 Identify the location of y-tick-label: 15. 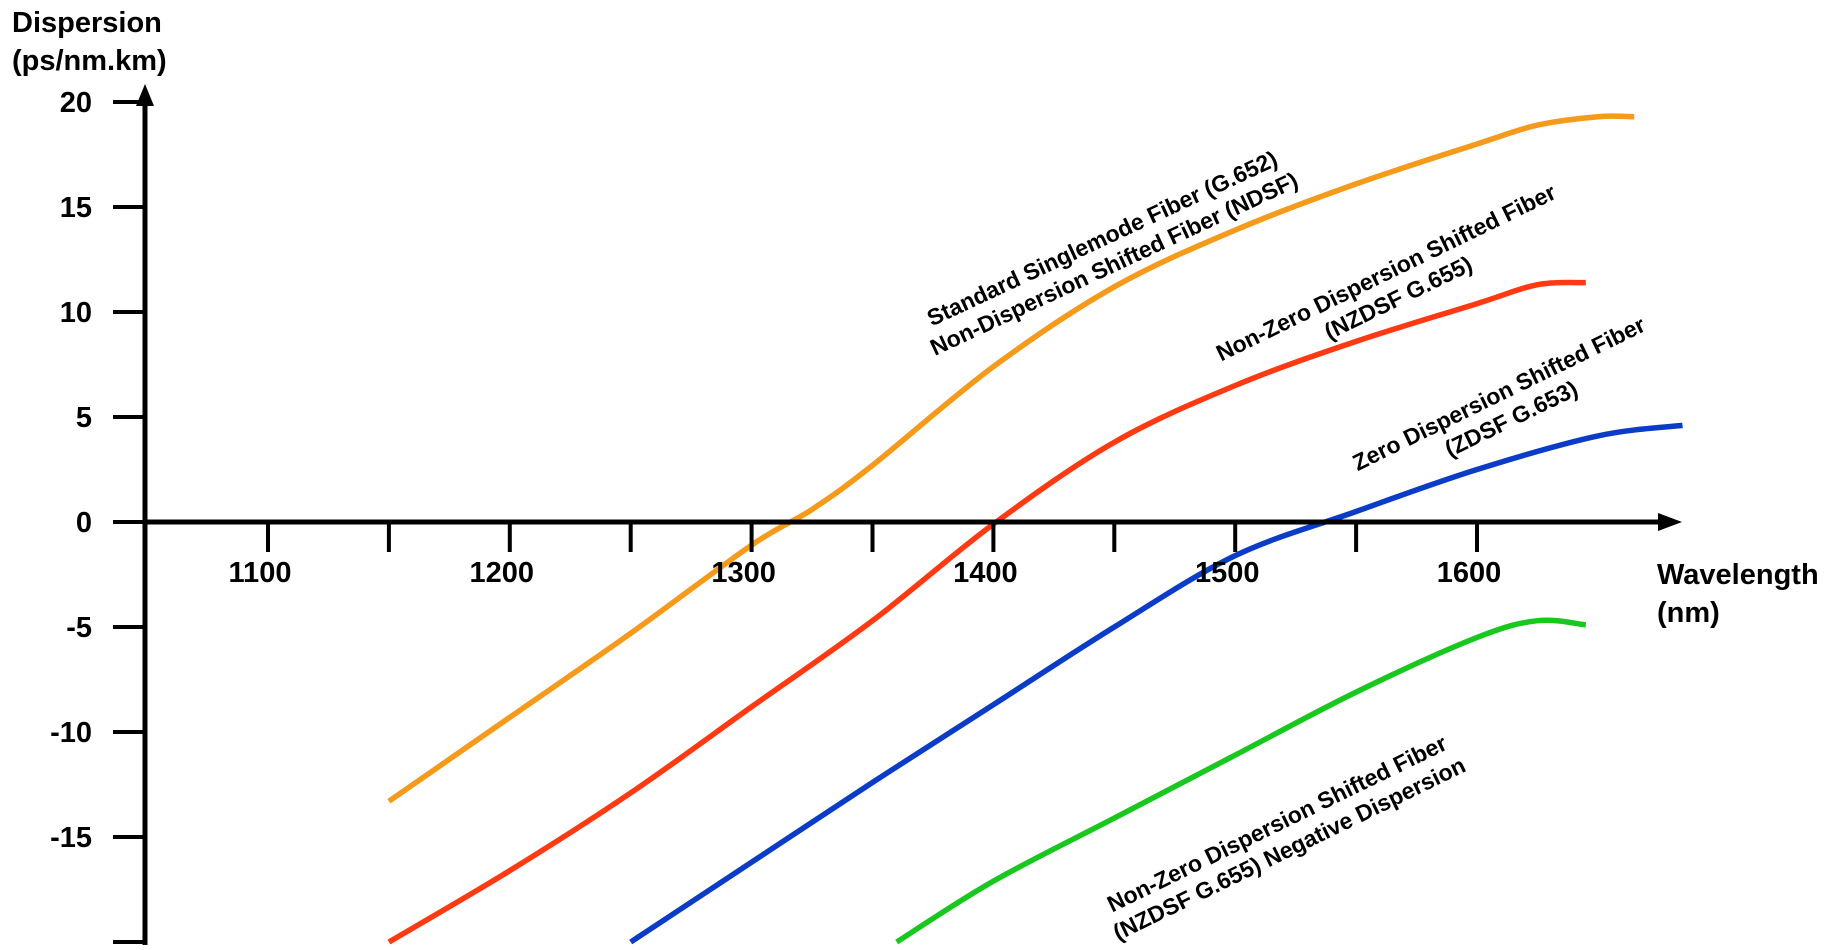
(76, 208).